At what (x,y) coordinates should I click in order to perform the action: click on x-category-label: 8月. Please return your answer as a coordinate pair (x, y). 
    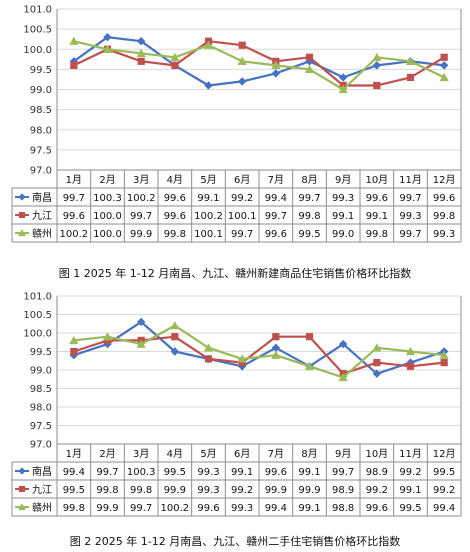
    Looking at the image, I should click on (309, 454).